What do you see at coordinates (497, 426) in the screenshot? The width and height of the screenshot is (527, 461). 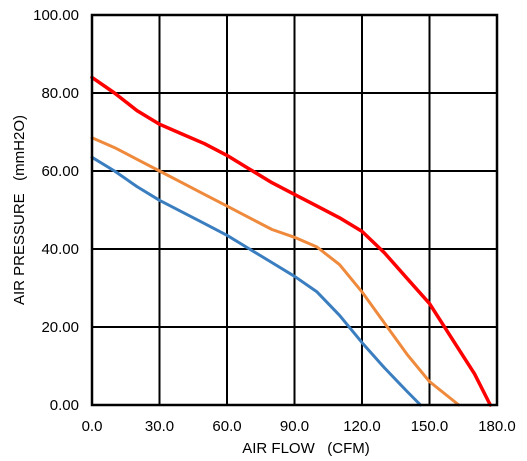 I see `x-tick-label-6: 180.0` at bounding box center [497, 426].